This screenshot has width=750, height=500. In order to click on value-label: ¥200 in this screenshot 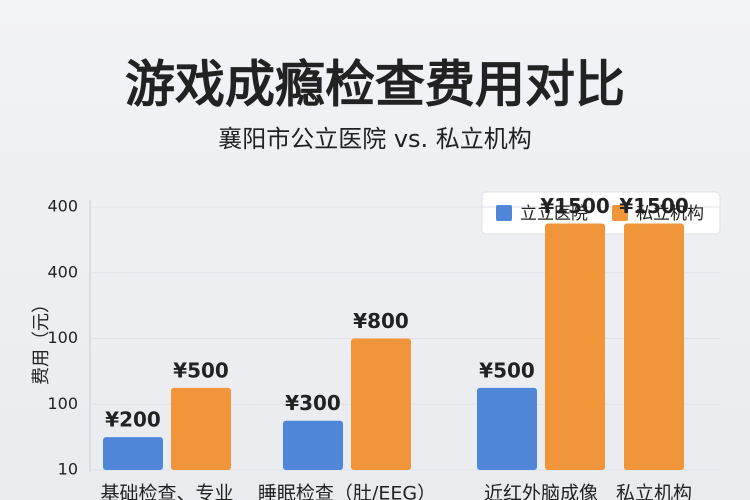, I will do `click(133, 420)`.